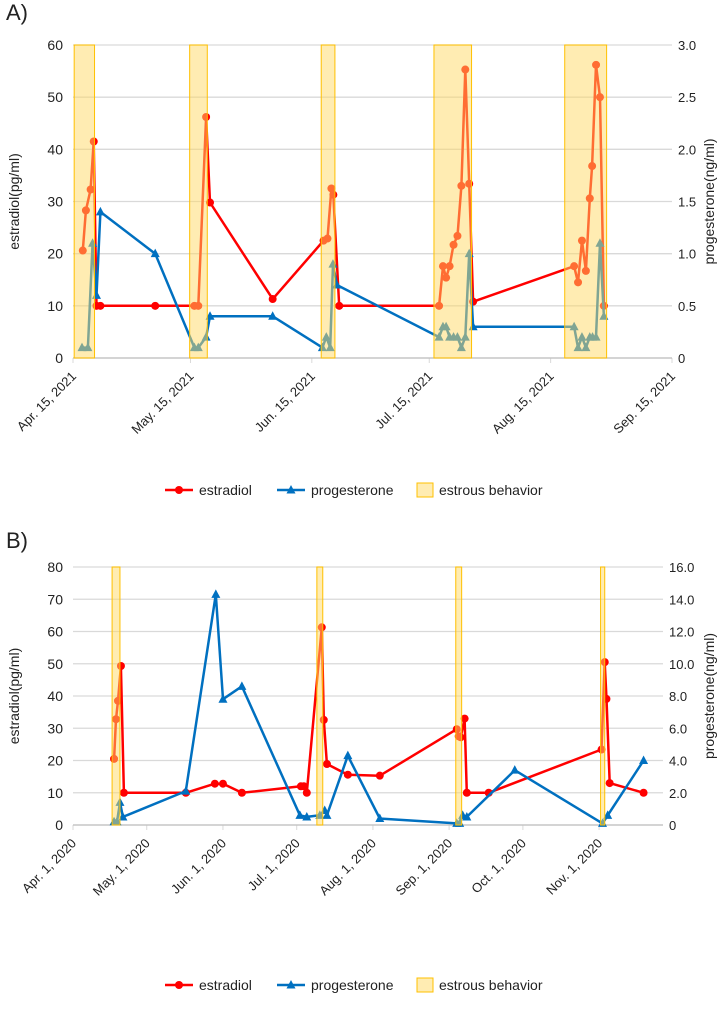  What do you see at coordinates (55, 306) in the screenshot?
I see `y-tick-label: 10` at bounding box center [55, 306].